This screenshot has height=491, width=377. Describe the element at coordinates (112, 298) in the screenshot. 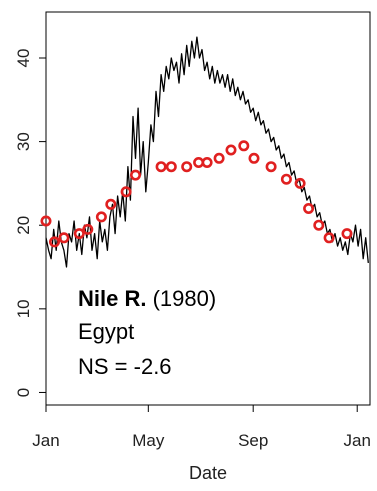

I see `river-name-label: Nile R.` at that location.